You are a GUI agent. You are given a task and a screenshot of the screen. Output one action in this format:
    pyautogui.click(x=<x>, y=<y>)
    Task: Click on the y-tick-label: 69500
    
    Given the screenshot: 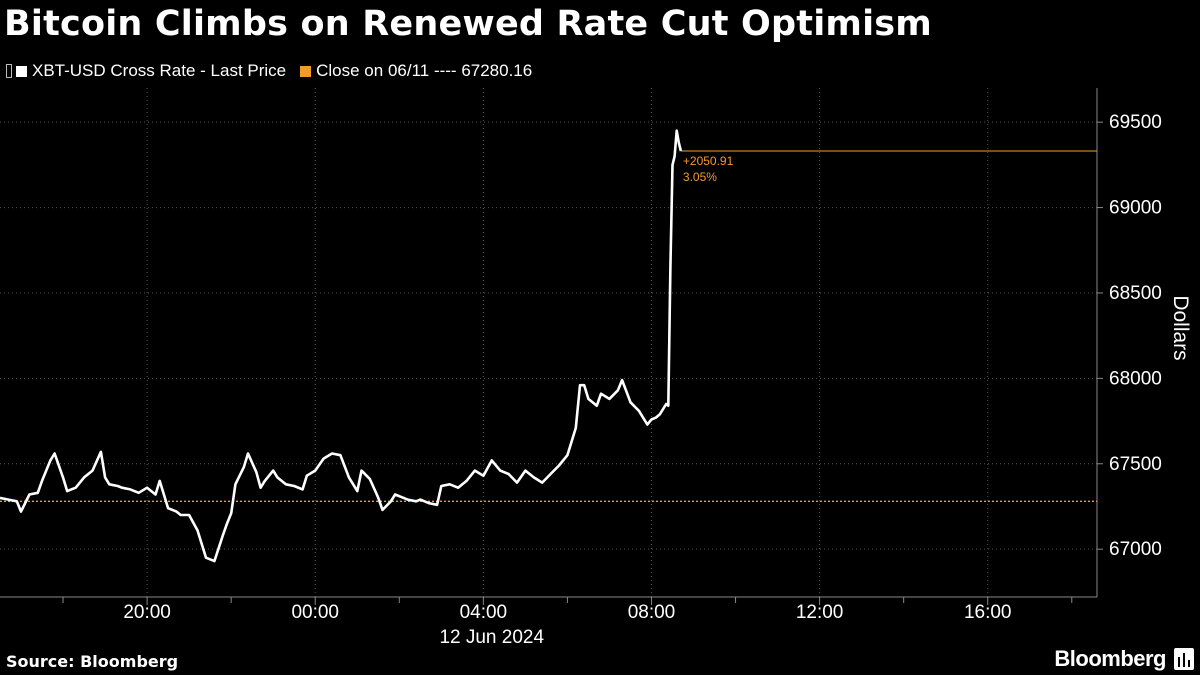 What is the action you would take?
    pyautogui.click(x=1135, y=122)
    